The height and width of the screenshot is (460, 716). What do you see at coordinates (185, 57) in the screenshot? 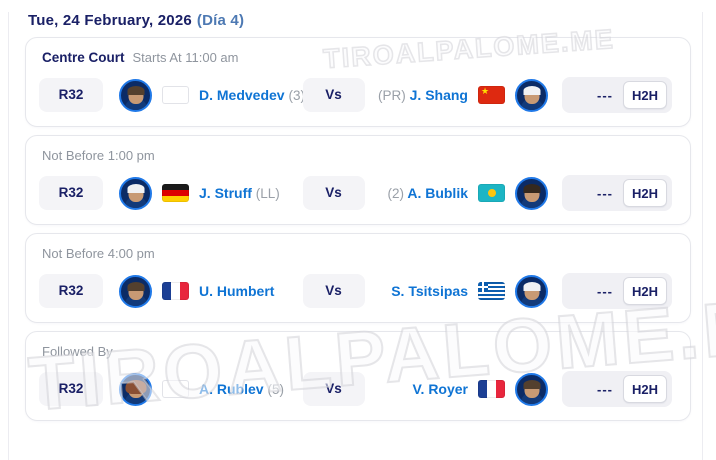
I see `schedule-note: Starts At 11:00 am` at bounding box center [185, 57].